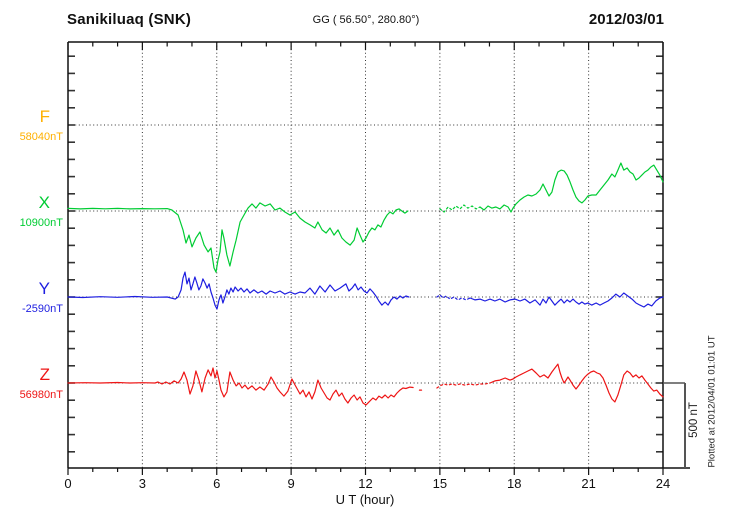  Describe the element at coordinates (217, 483) in the screenshot. I see `x-tick-label: 6` at that location.